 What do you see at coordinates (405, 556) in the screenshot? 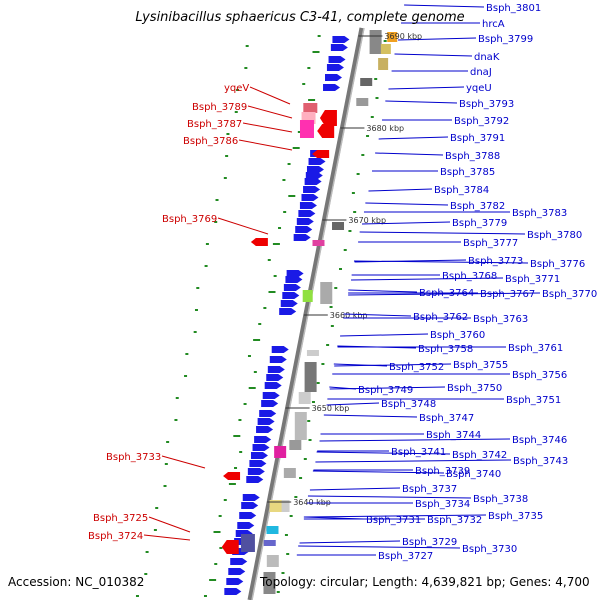
I see `gene-label-forward: Bsph_3727` at bounding box center [405, 556].